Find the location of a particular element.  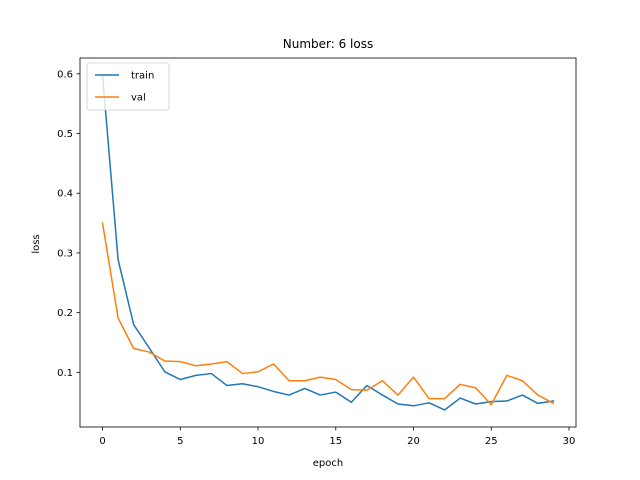

legend-box is located at coordinates (128, 86).